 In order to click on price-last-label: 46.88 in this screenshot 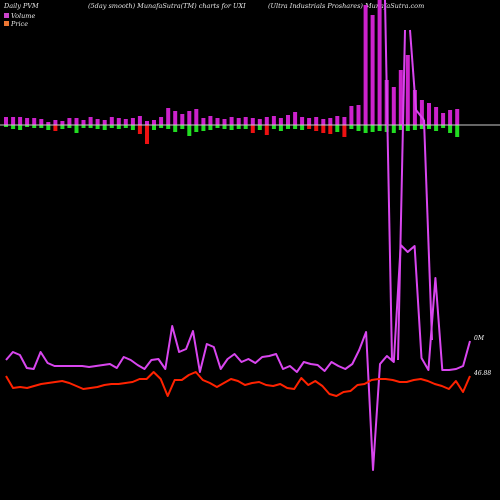, I will do `click(482, 373)`.